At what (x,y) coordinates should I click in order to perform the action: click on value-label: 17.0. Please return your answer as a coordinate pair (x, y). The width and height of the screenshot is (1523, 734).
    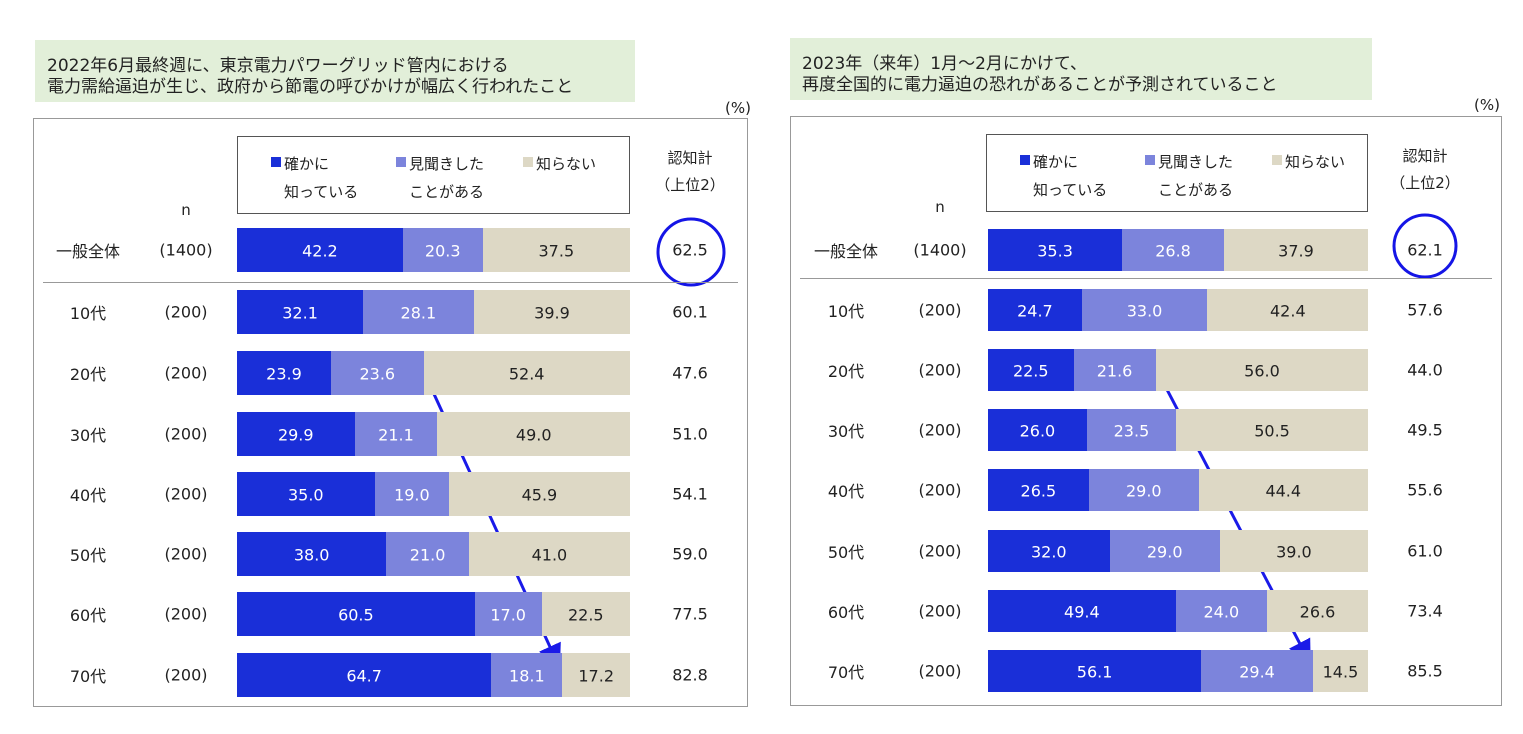
    Looking at the image, I should click on (508, 615).